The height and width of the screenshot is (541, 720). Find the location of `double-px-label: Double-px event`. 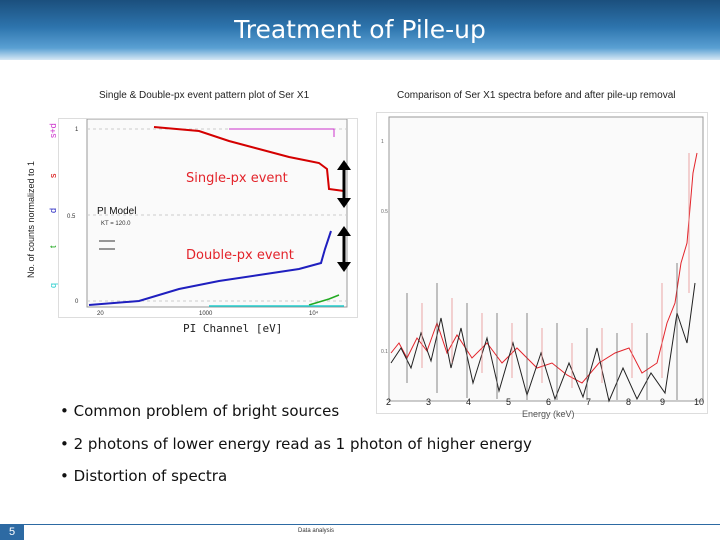

double-px-label: Double-px event is located at coordinates (240, 255).